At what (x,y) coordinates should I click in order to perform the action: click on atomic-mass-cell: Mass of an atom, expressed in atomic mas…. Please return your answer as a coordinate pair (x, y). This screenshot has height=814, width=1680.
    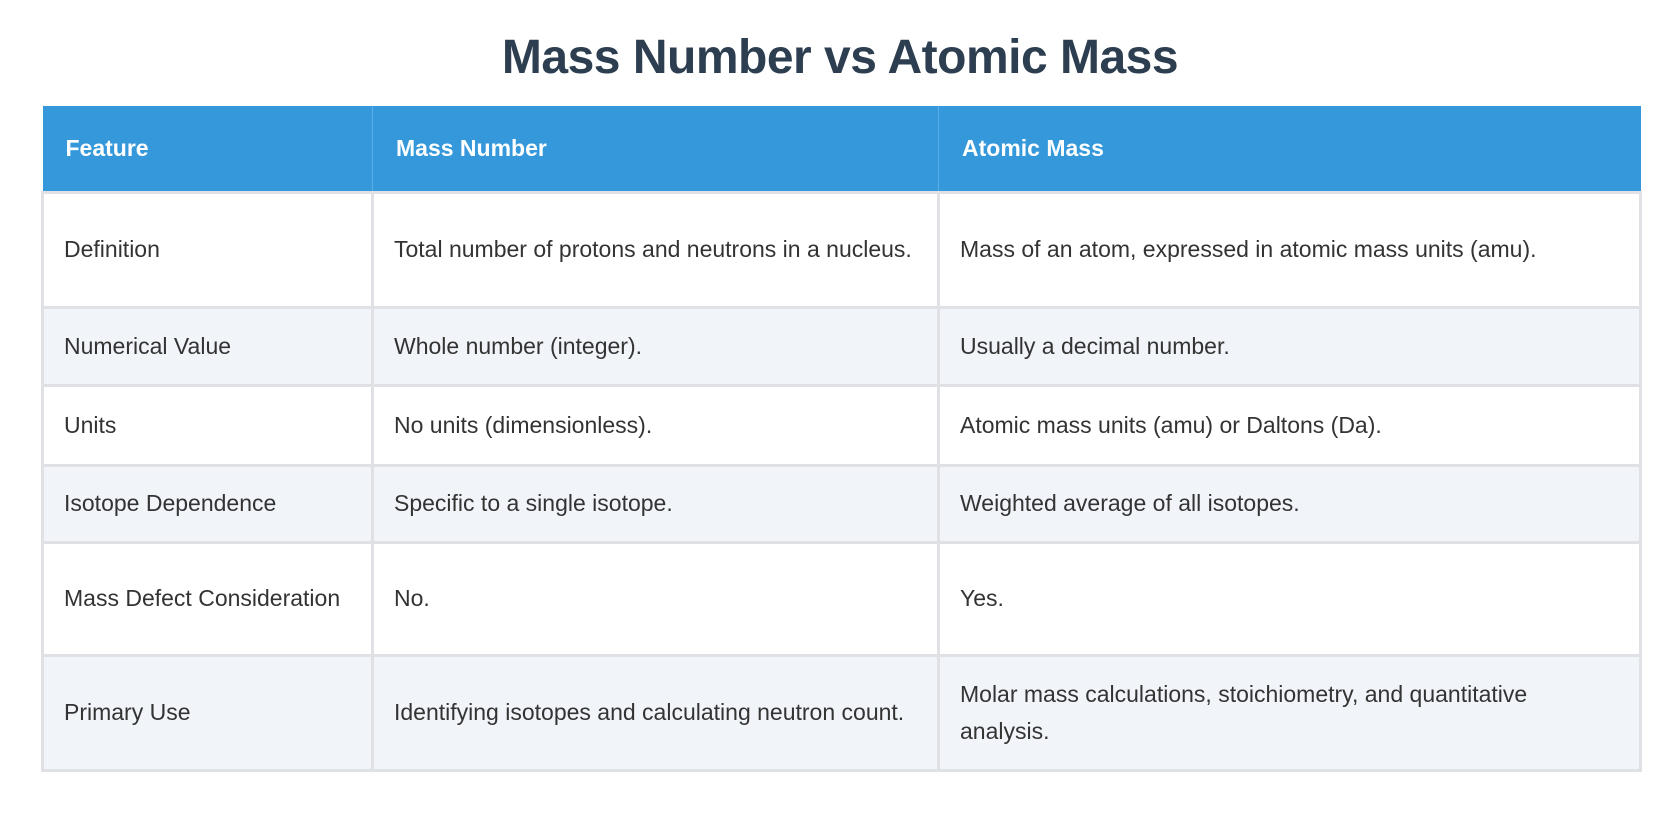
    Looking at the image, I should click on (1289, 249).